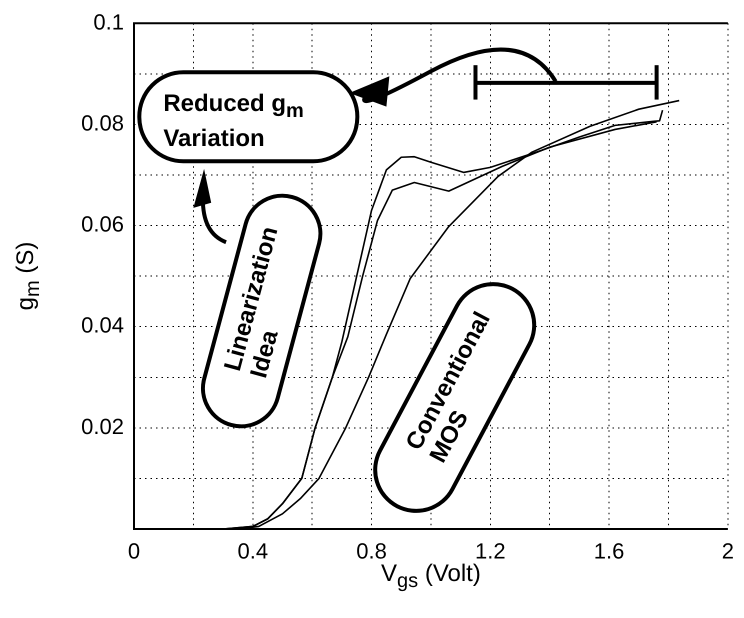  I want to click on y-tick-label: 0.08, so click(102, 123).